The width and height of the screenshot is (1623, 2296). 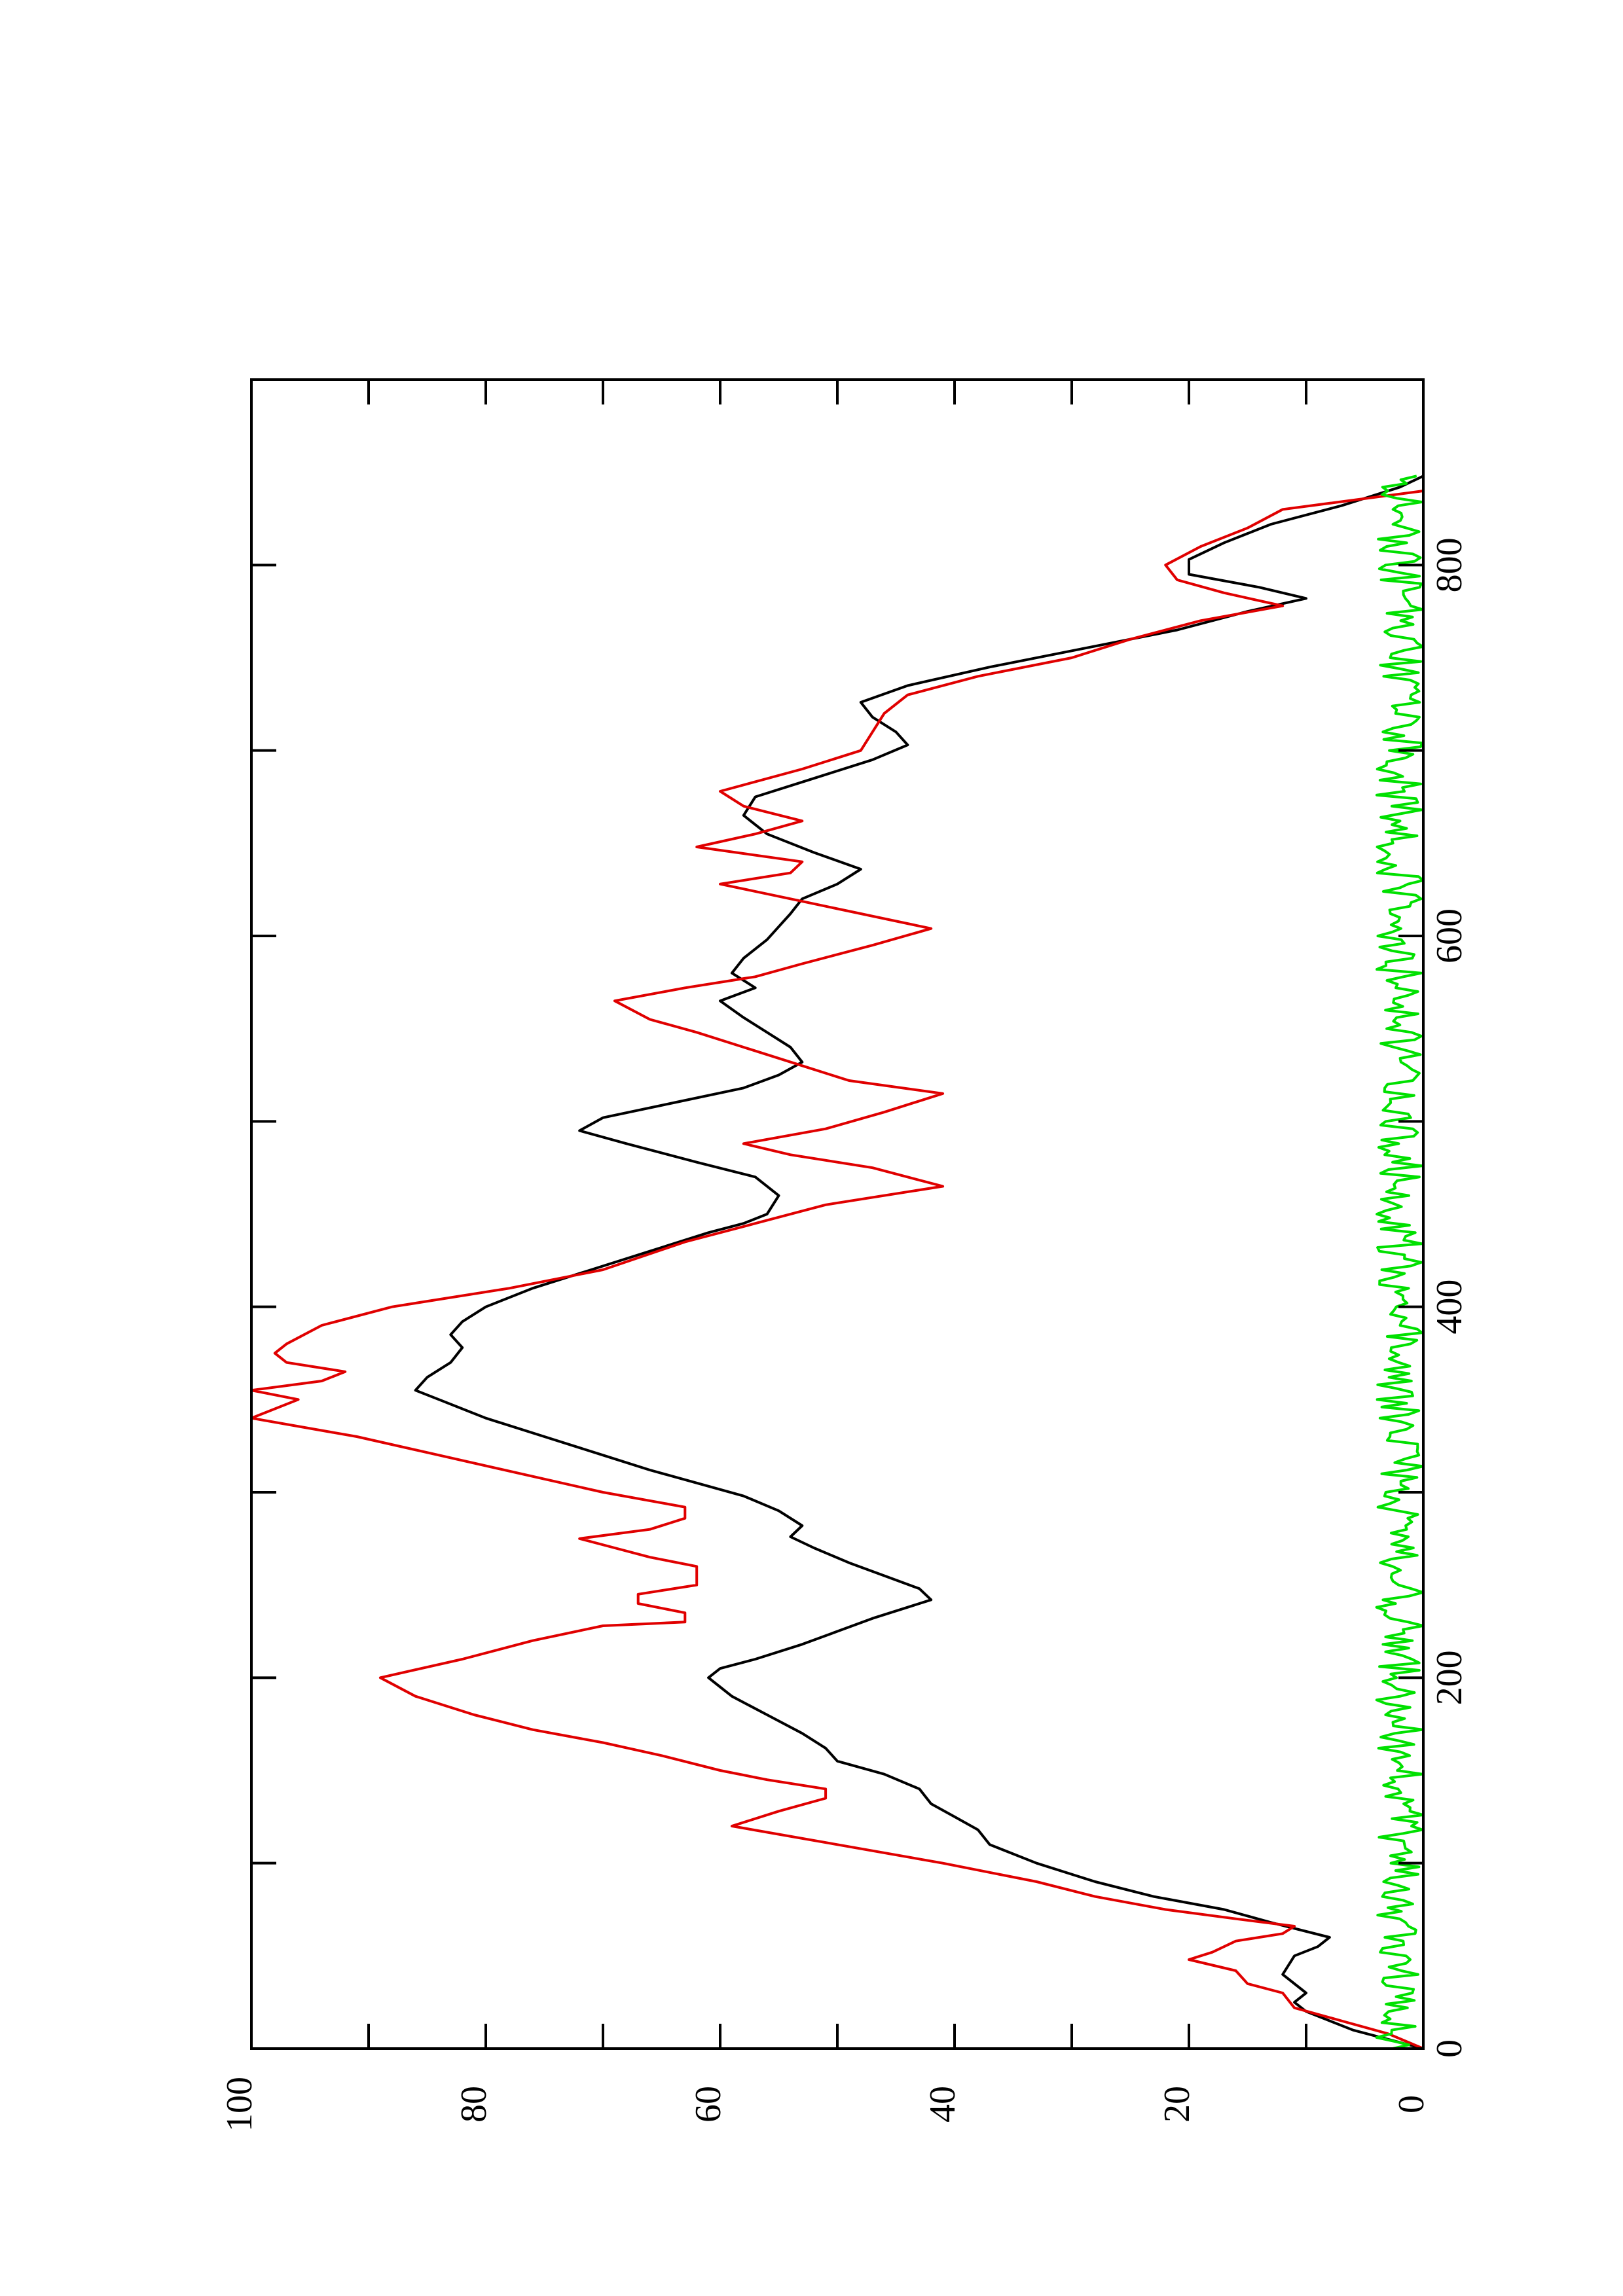 What do you see at coordinates (1449, 935) in the screenshot?
I see `x-tick-label: 600` at bounding box center [1449, 935].